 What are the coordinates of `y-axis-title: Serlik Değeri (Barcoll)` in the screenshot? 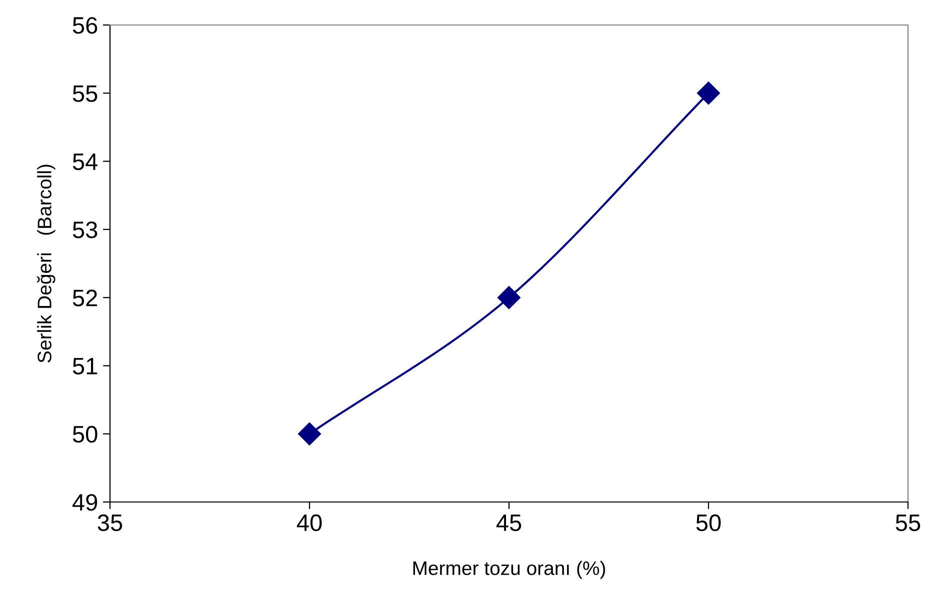 It's located at (46, 263).